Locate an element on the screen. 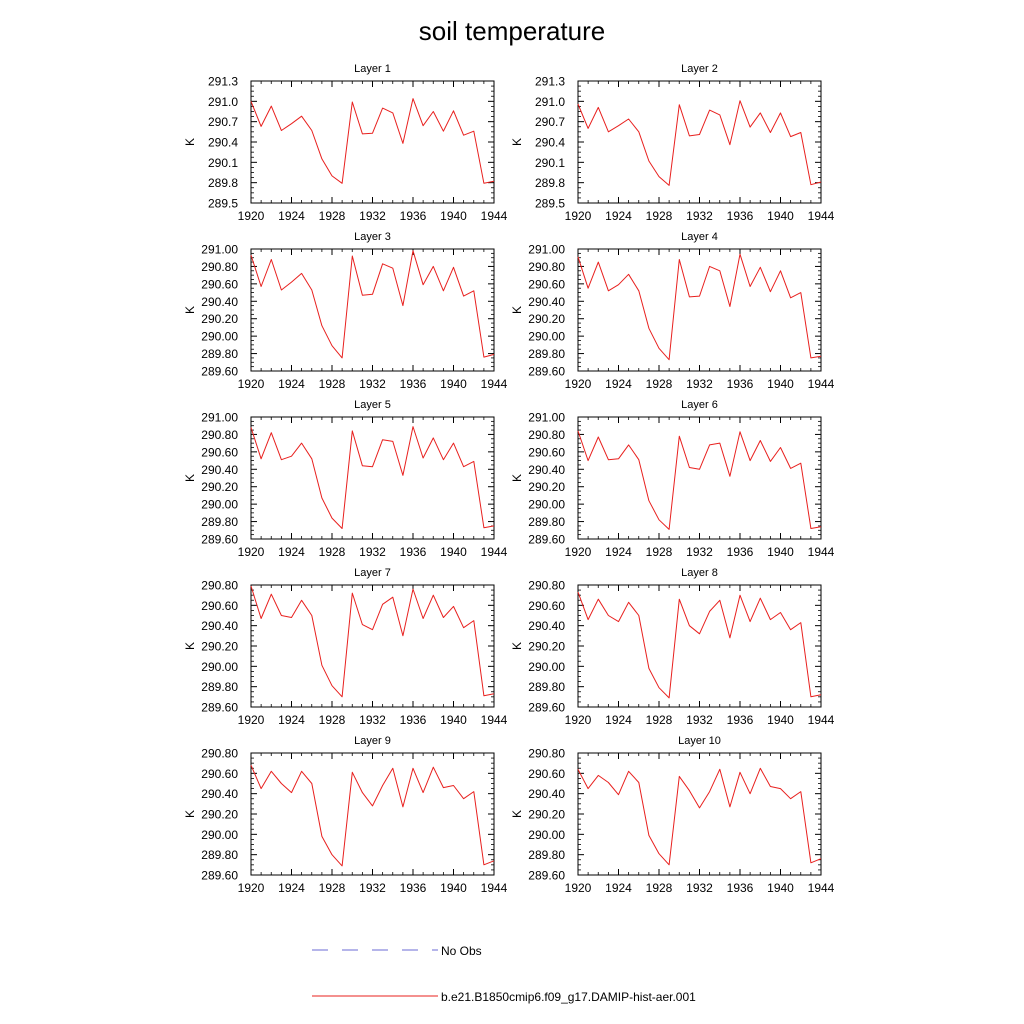  panel-title: Layer 1 is located at coordinates (372, 69).